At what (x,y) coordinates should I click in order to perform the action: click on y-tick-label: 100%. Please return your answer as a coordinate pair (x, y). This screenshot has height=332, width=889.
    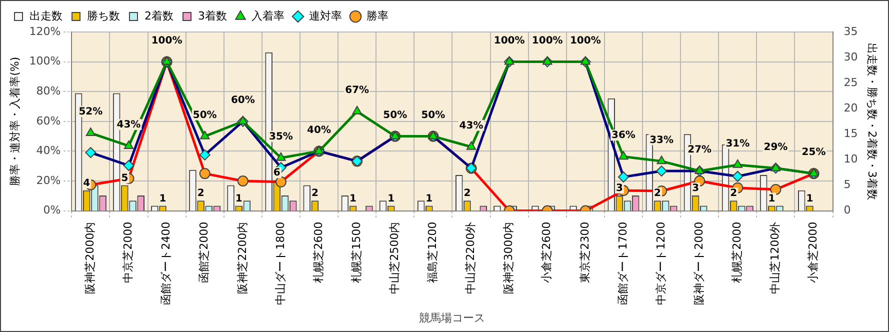
    Looking at the image, I should click on (45, 61).